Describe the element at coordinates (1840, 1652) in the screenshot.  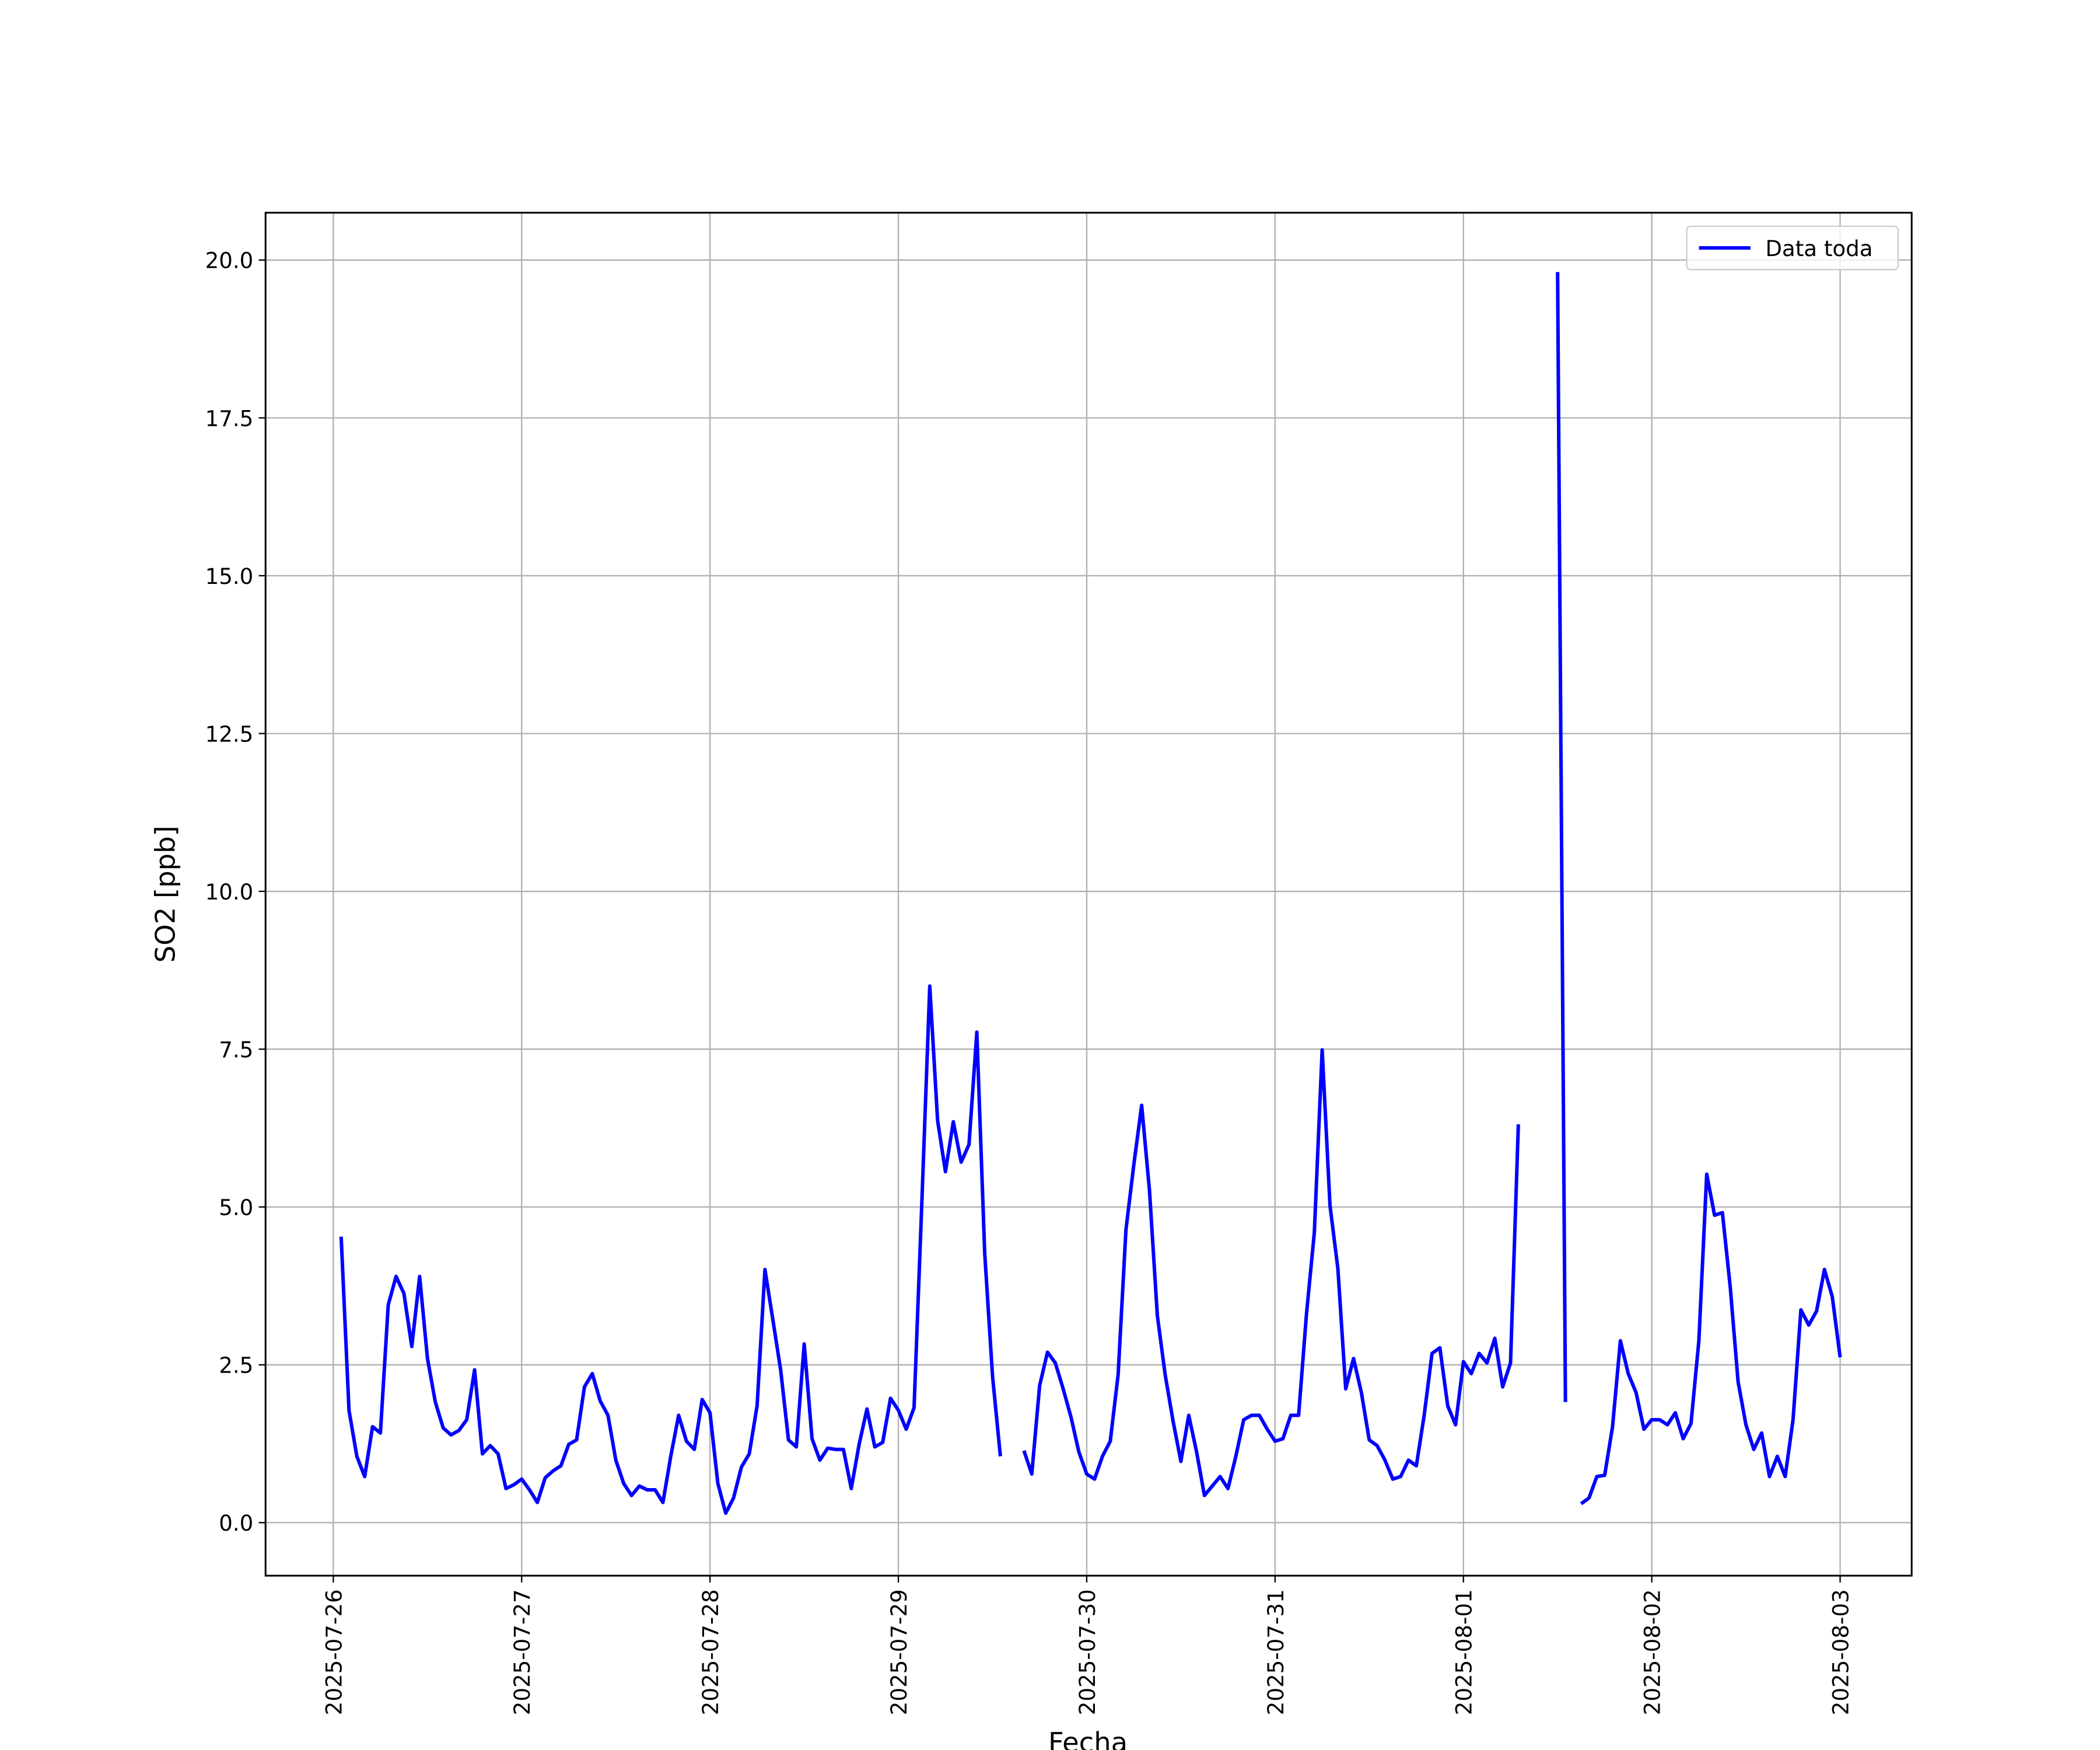
I see `x-tick-label: 2025-08-03` at that location.